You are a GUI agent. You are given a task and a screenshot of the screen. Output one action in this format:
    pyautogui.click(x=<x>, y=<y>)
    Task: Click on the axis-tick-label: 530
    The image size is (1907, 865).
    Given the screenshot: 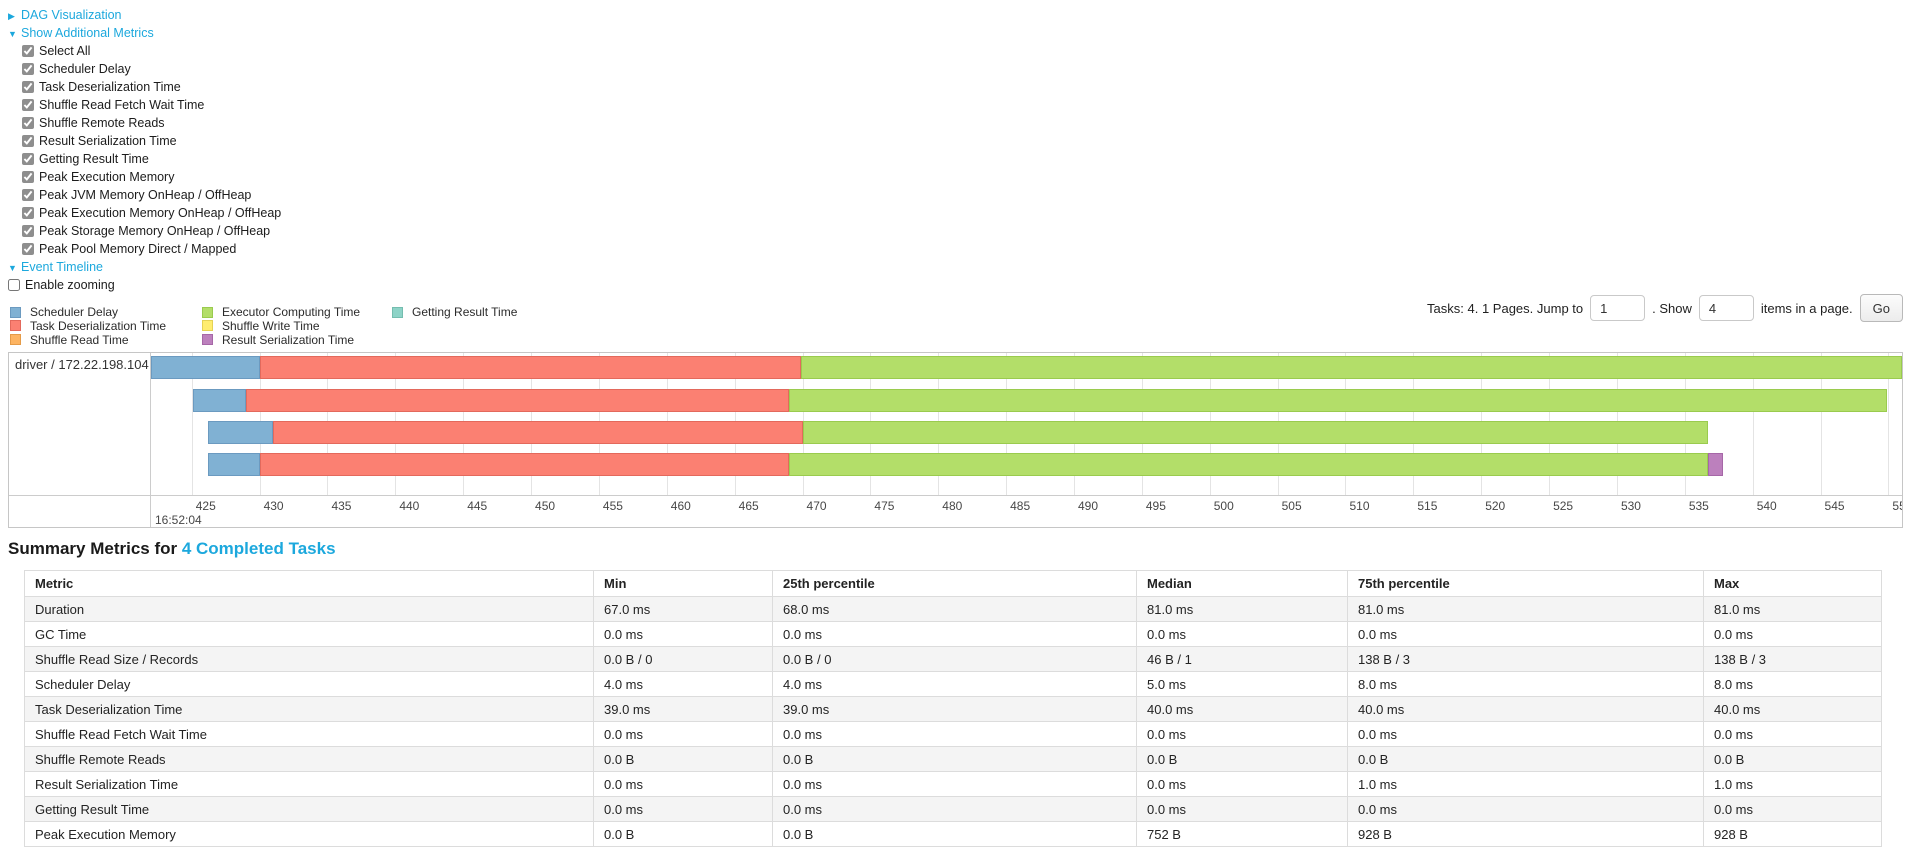 What is the action you would take?
    pyautogui.click(x=1630, y=506)
    